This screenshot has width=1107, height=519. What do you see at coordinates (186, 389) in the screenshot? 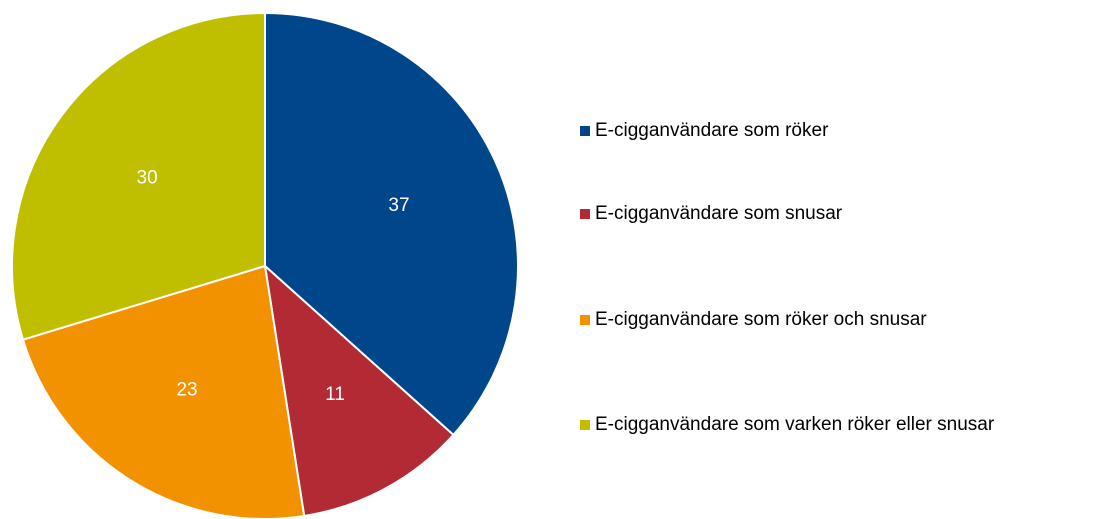
I see `data-label: 23` at bounding box center [186, 389].